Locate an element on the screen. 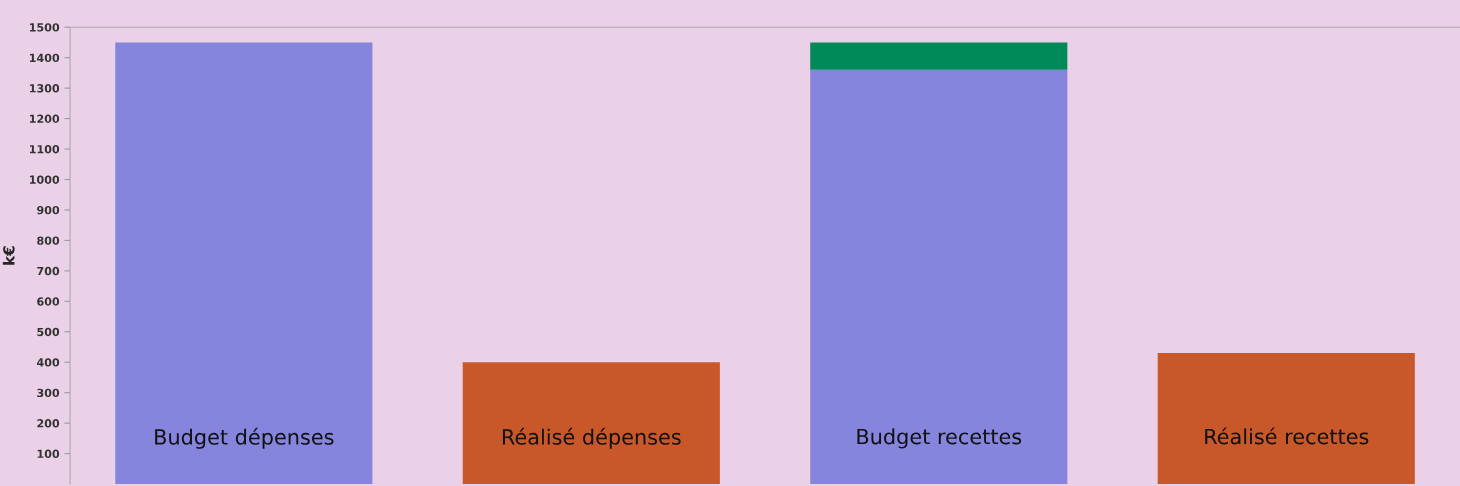 The image size is (1460, 486). y-tick-label: 700 is located at coordinates (48, 271).